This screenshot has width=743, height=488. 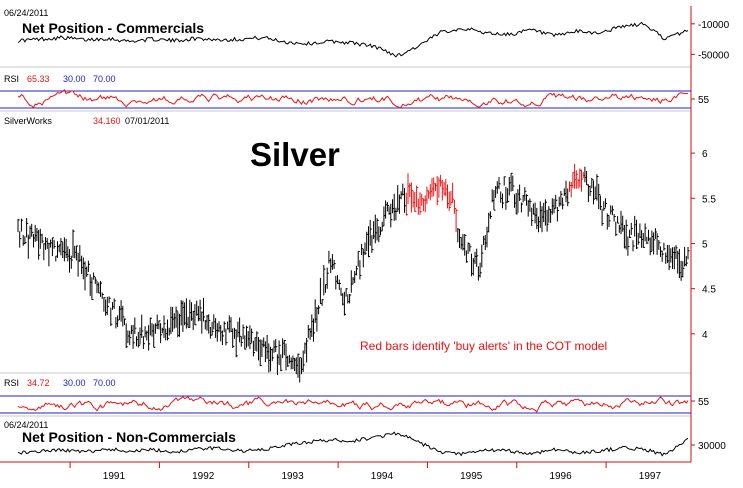 What do you see at coordinates (353, 39) in the screenshot?
I see `commercials-series-line` at bounding box center [353, 39].